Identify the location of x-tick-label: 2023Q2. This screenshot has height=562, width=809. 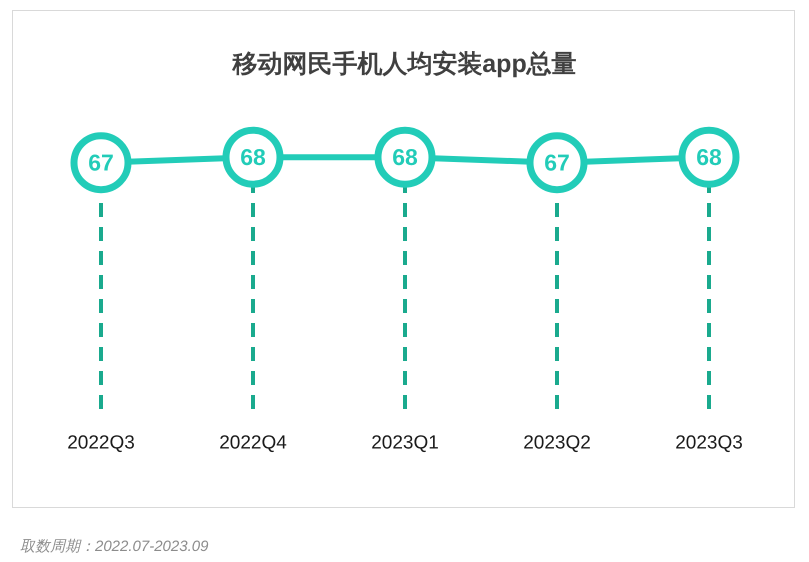
(557, 443).